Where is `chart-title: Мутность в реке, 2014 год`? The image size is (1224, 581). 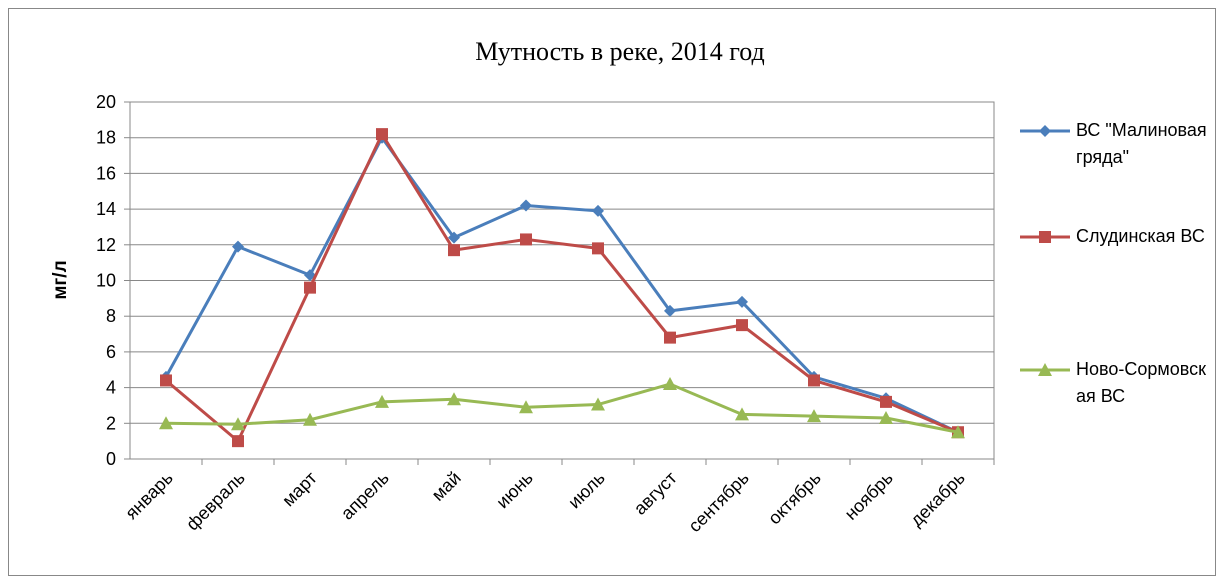
chart-title: Мутность в реке, 2014 год is located at coordinates (620, 51).